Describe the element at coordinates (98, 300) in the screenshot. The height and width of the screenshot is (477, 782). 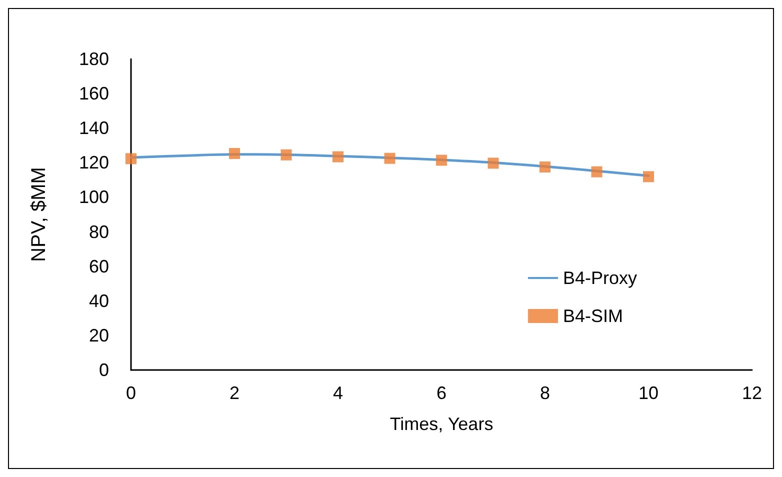
I see `y-tick-label: 40` at that location.